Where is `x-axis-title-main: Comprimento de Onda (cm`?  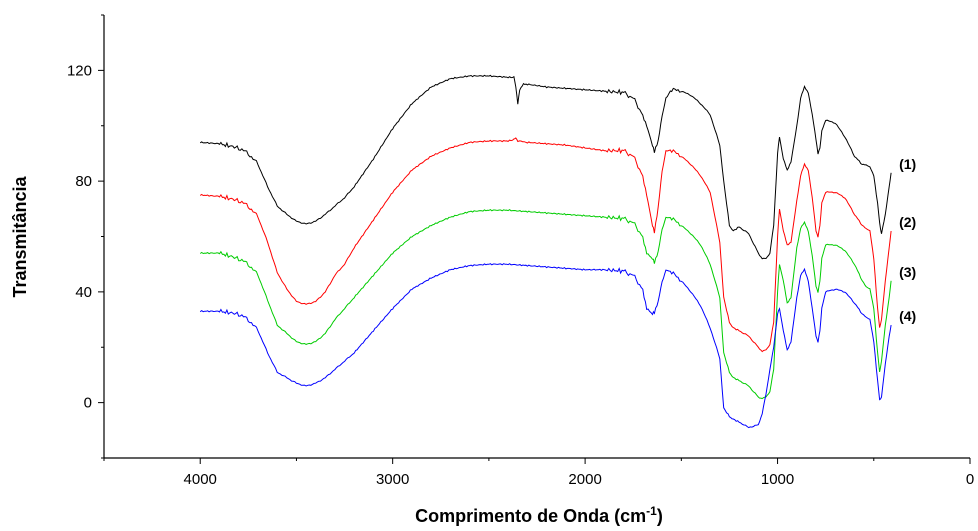
x-axis-title-main: Comprimento de Onda (cm is located at coordinates (530, 516).